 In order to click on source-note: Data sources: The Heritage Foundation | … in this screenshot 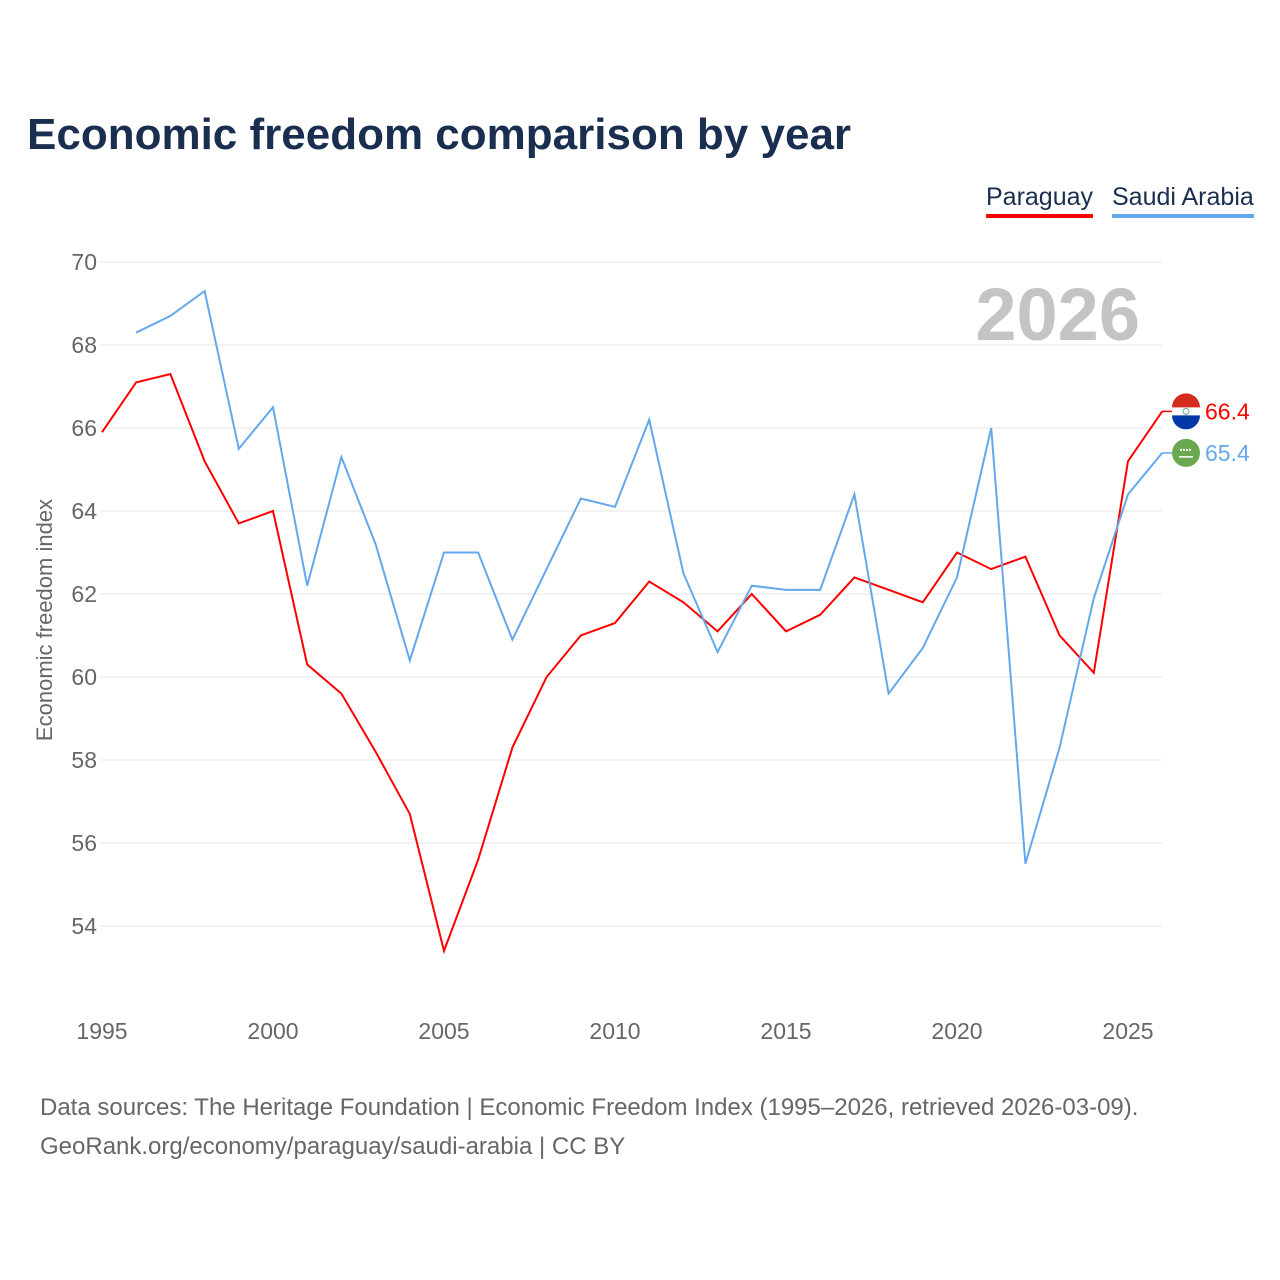, I will do `click(589, 1127)`.